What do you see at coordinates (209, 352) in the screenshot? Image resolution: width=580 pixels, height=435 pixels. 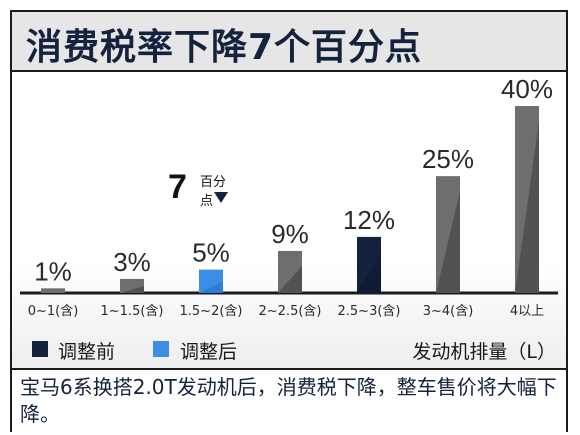 I see `legend-label-after: 调整后` at bounding box center [209, 352].